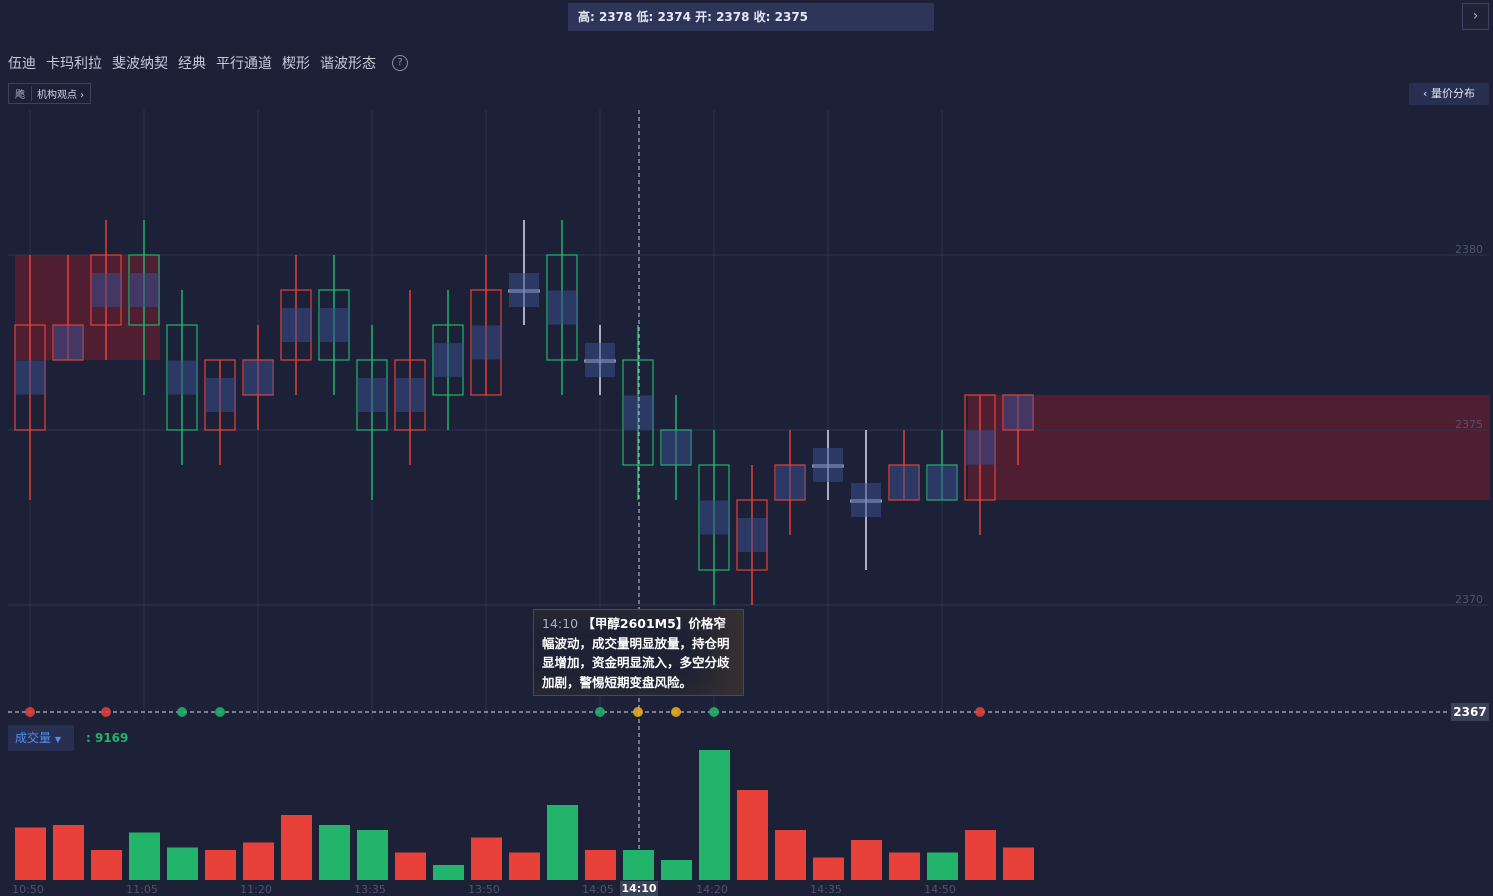  Describe the element at coordinates (1470, 712) in the screenshot. I see `current-price-tag: 2367` at that location.